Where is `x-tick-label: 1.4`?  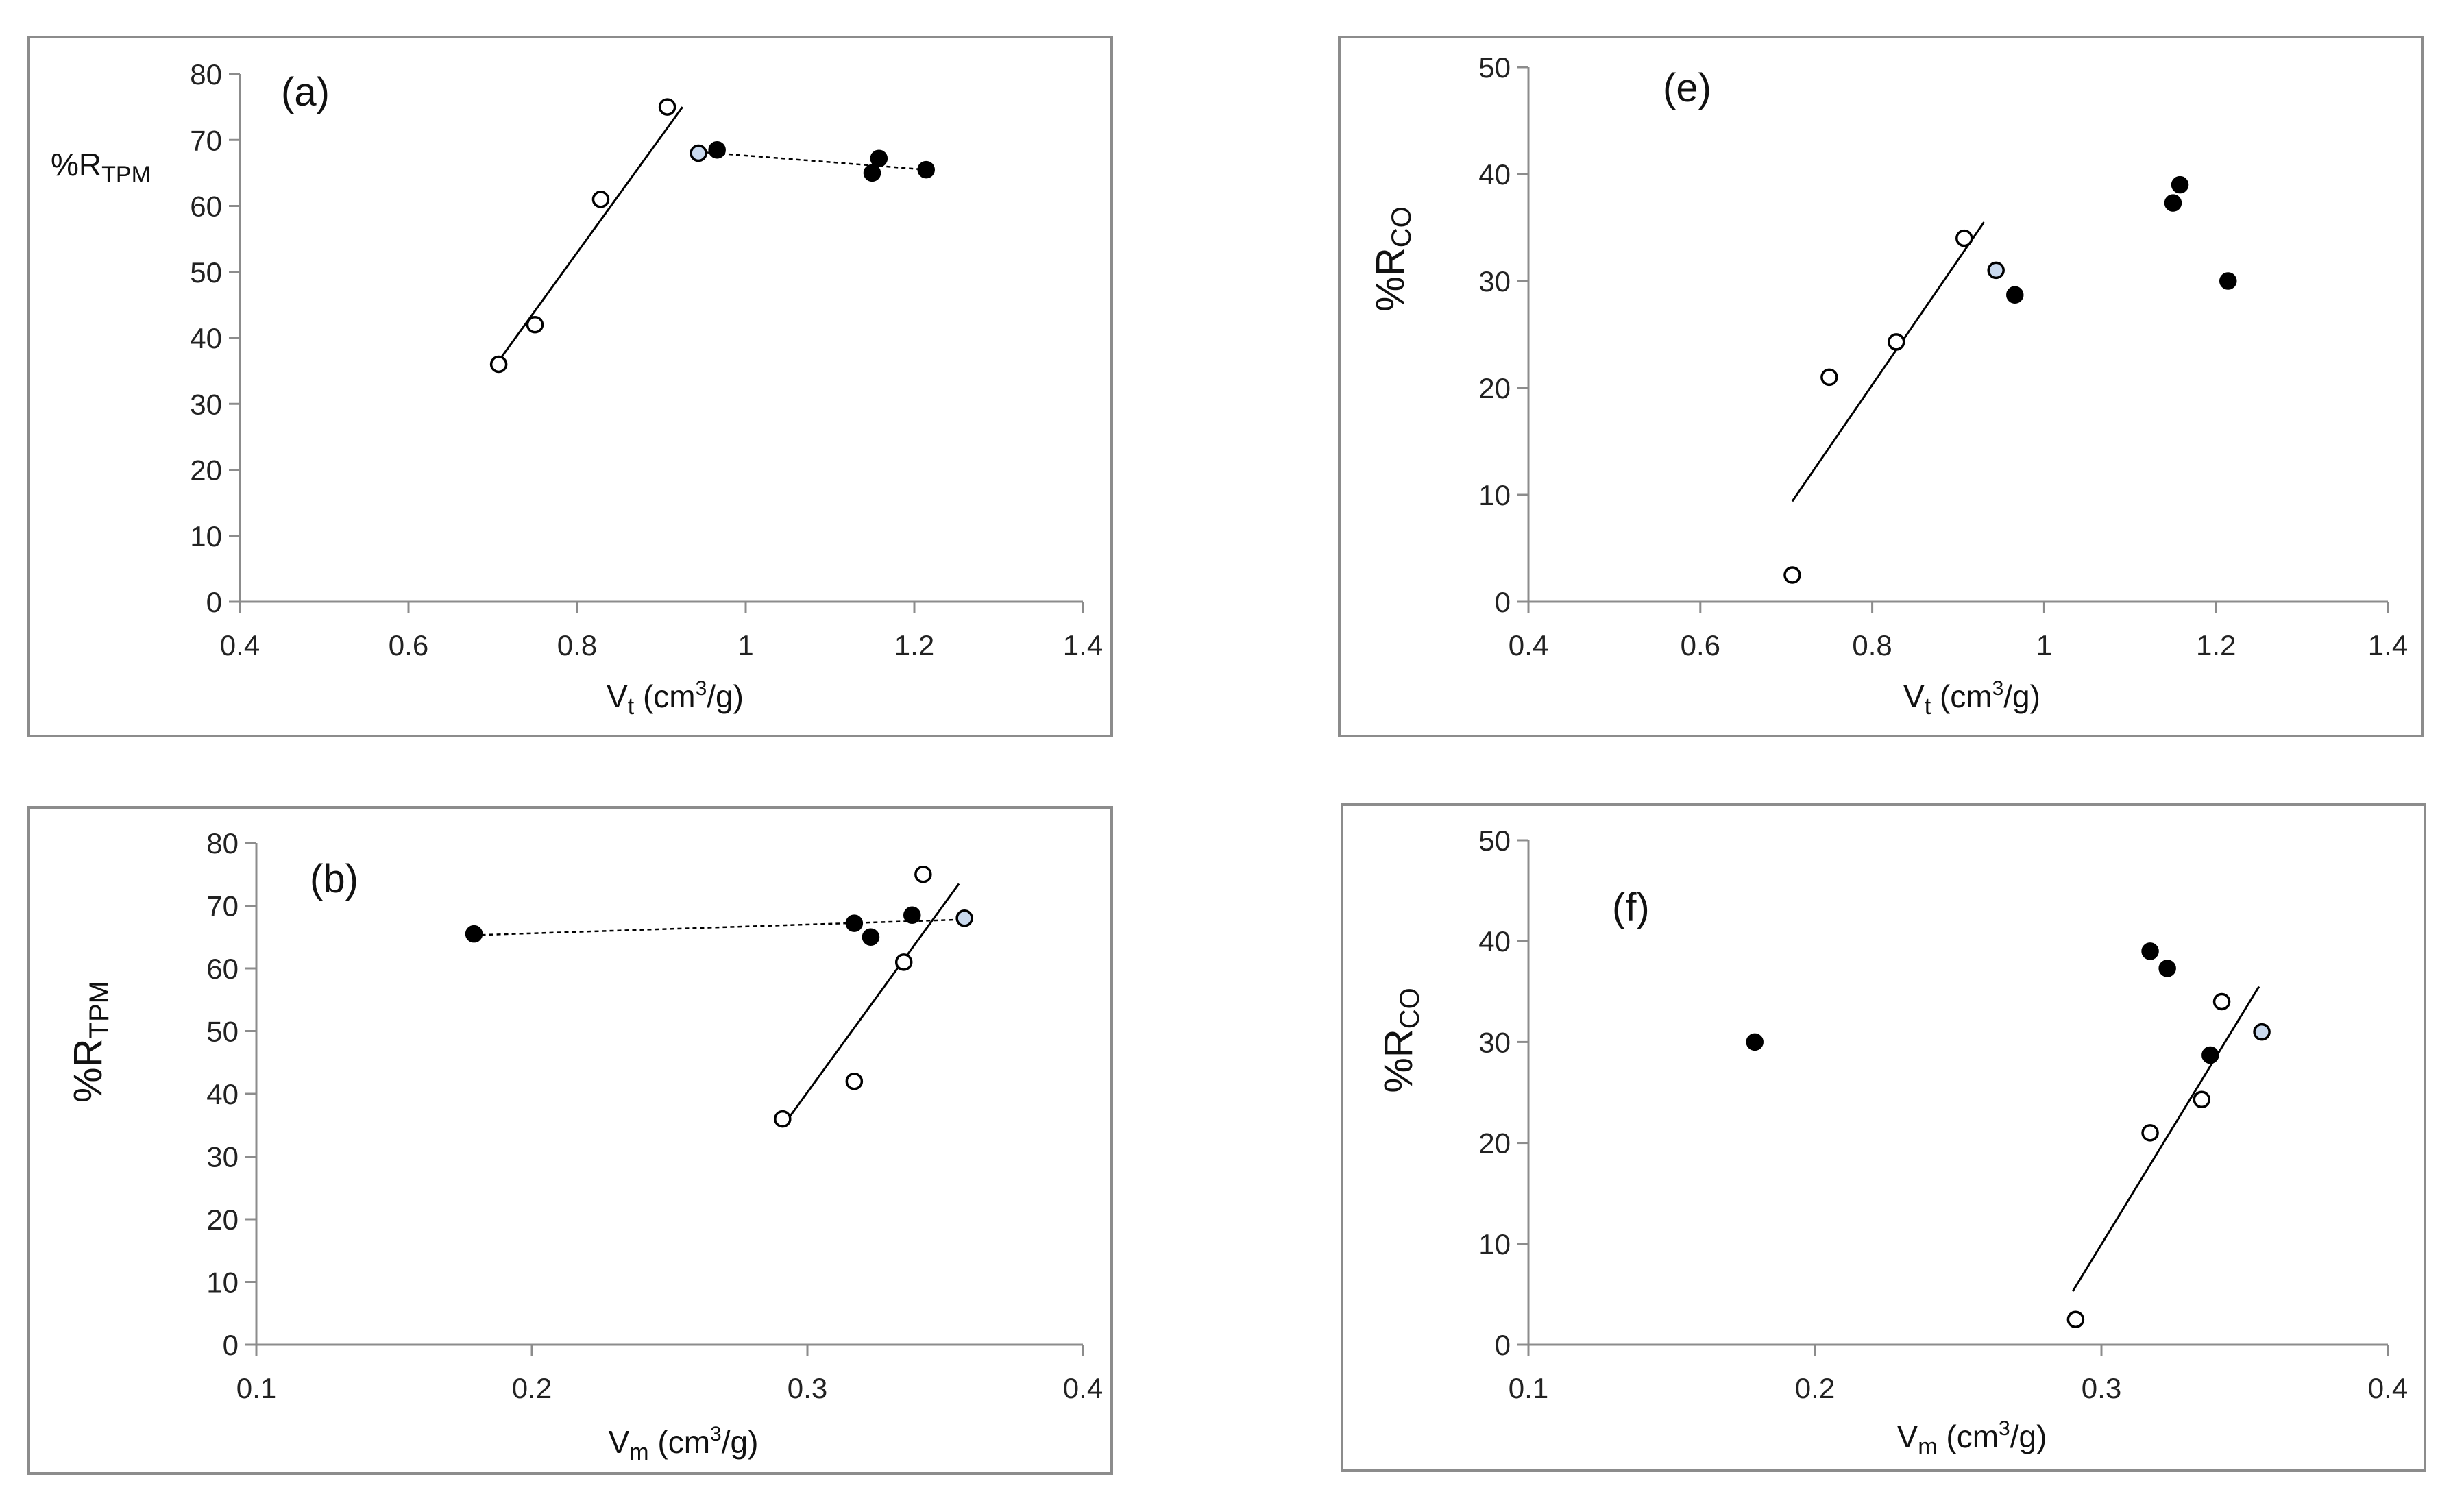
x-tick-label: 1.4 is located at coordinates (1083, 645).